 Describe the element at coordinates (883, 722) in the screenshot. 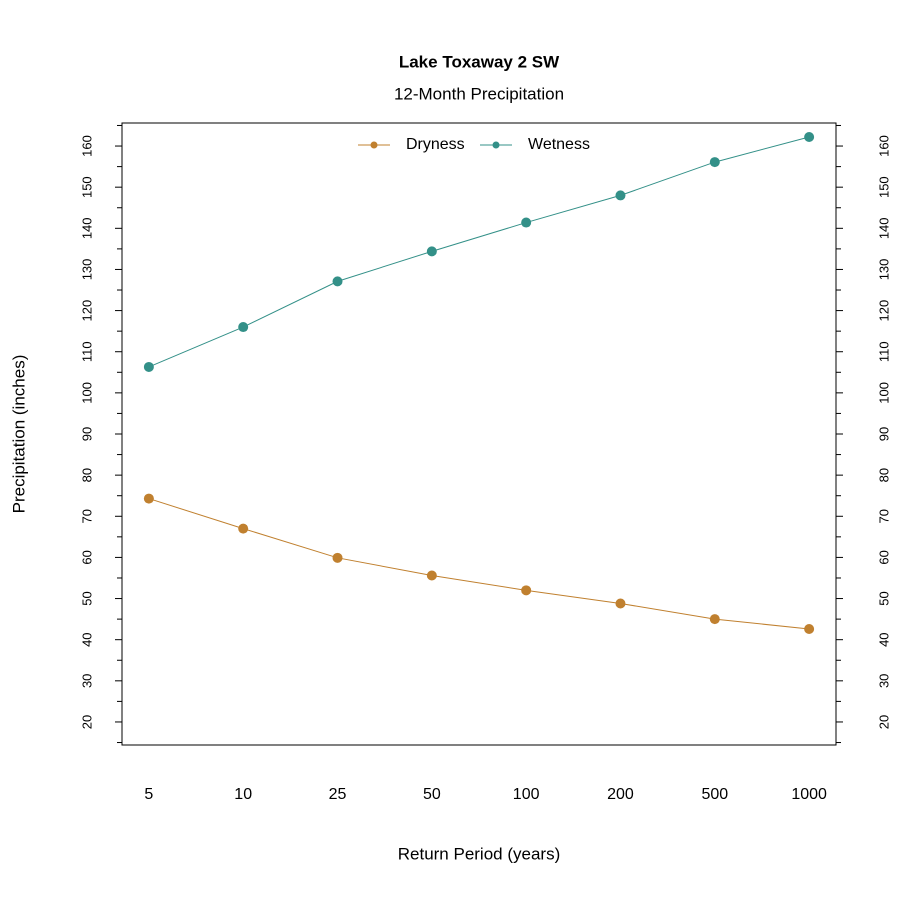

I see `y2-tick-label: 20` at that location.